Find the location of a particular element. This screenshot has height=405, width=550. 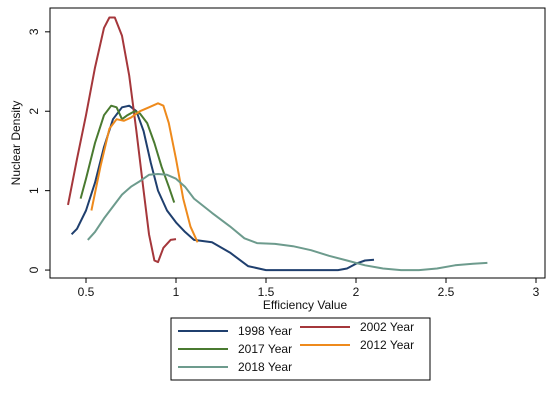

legend-label: 1998 Year is located at coordinates (265, 331).